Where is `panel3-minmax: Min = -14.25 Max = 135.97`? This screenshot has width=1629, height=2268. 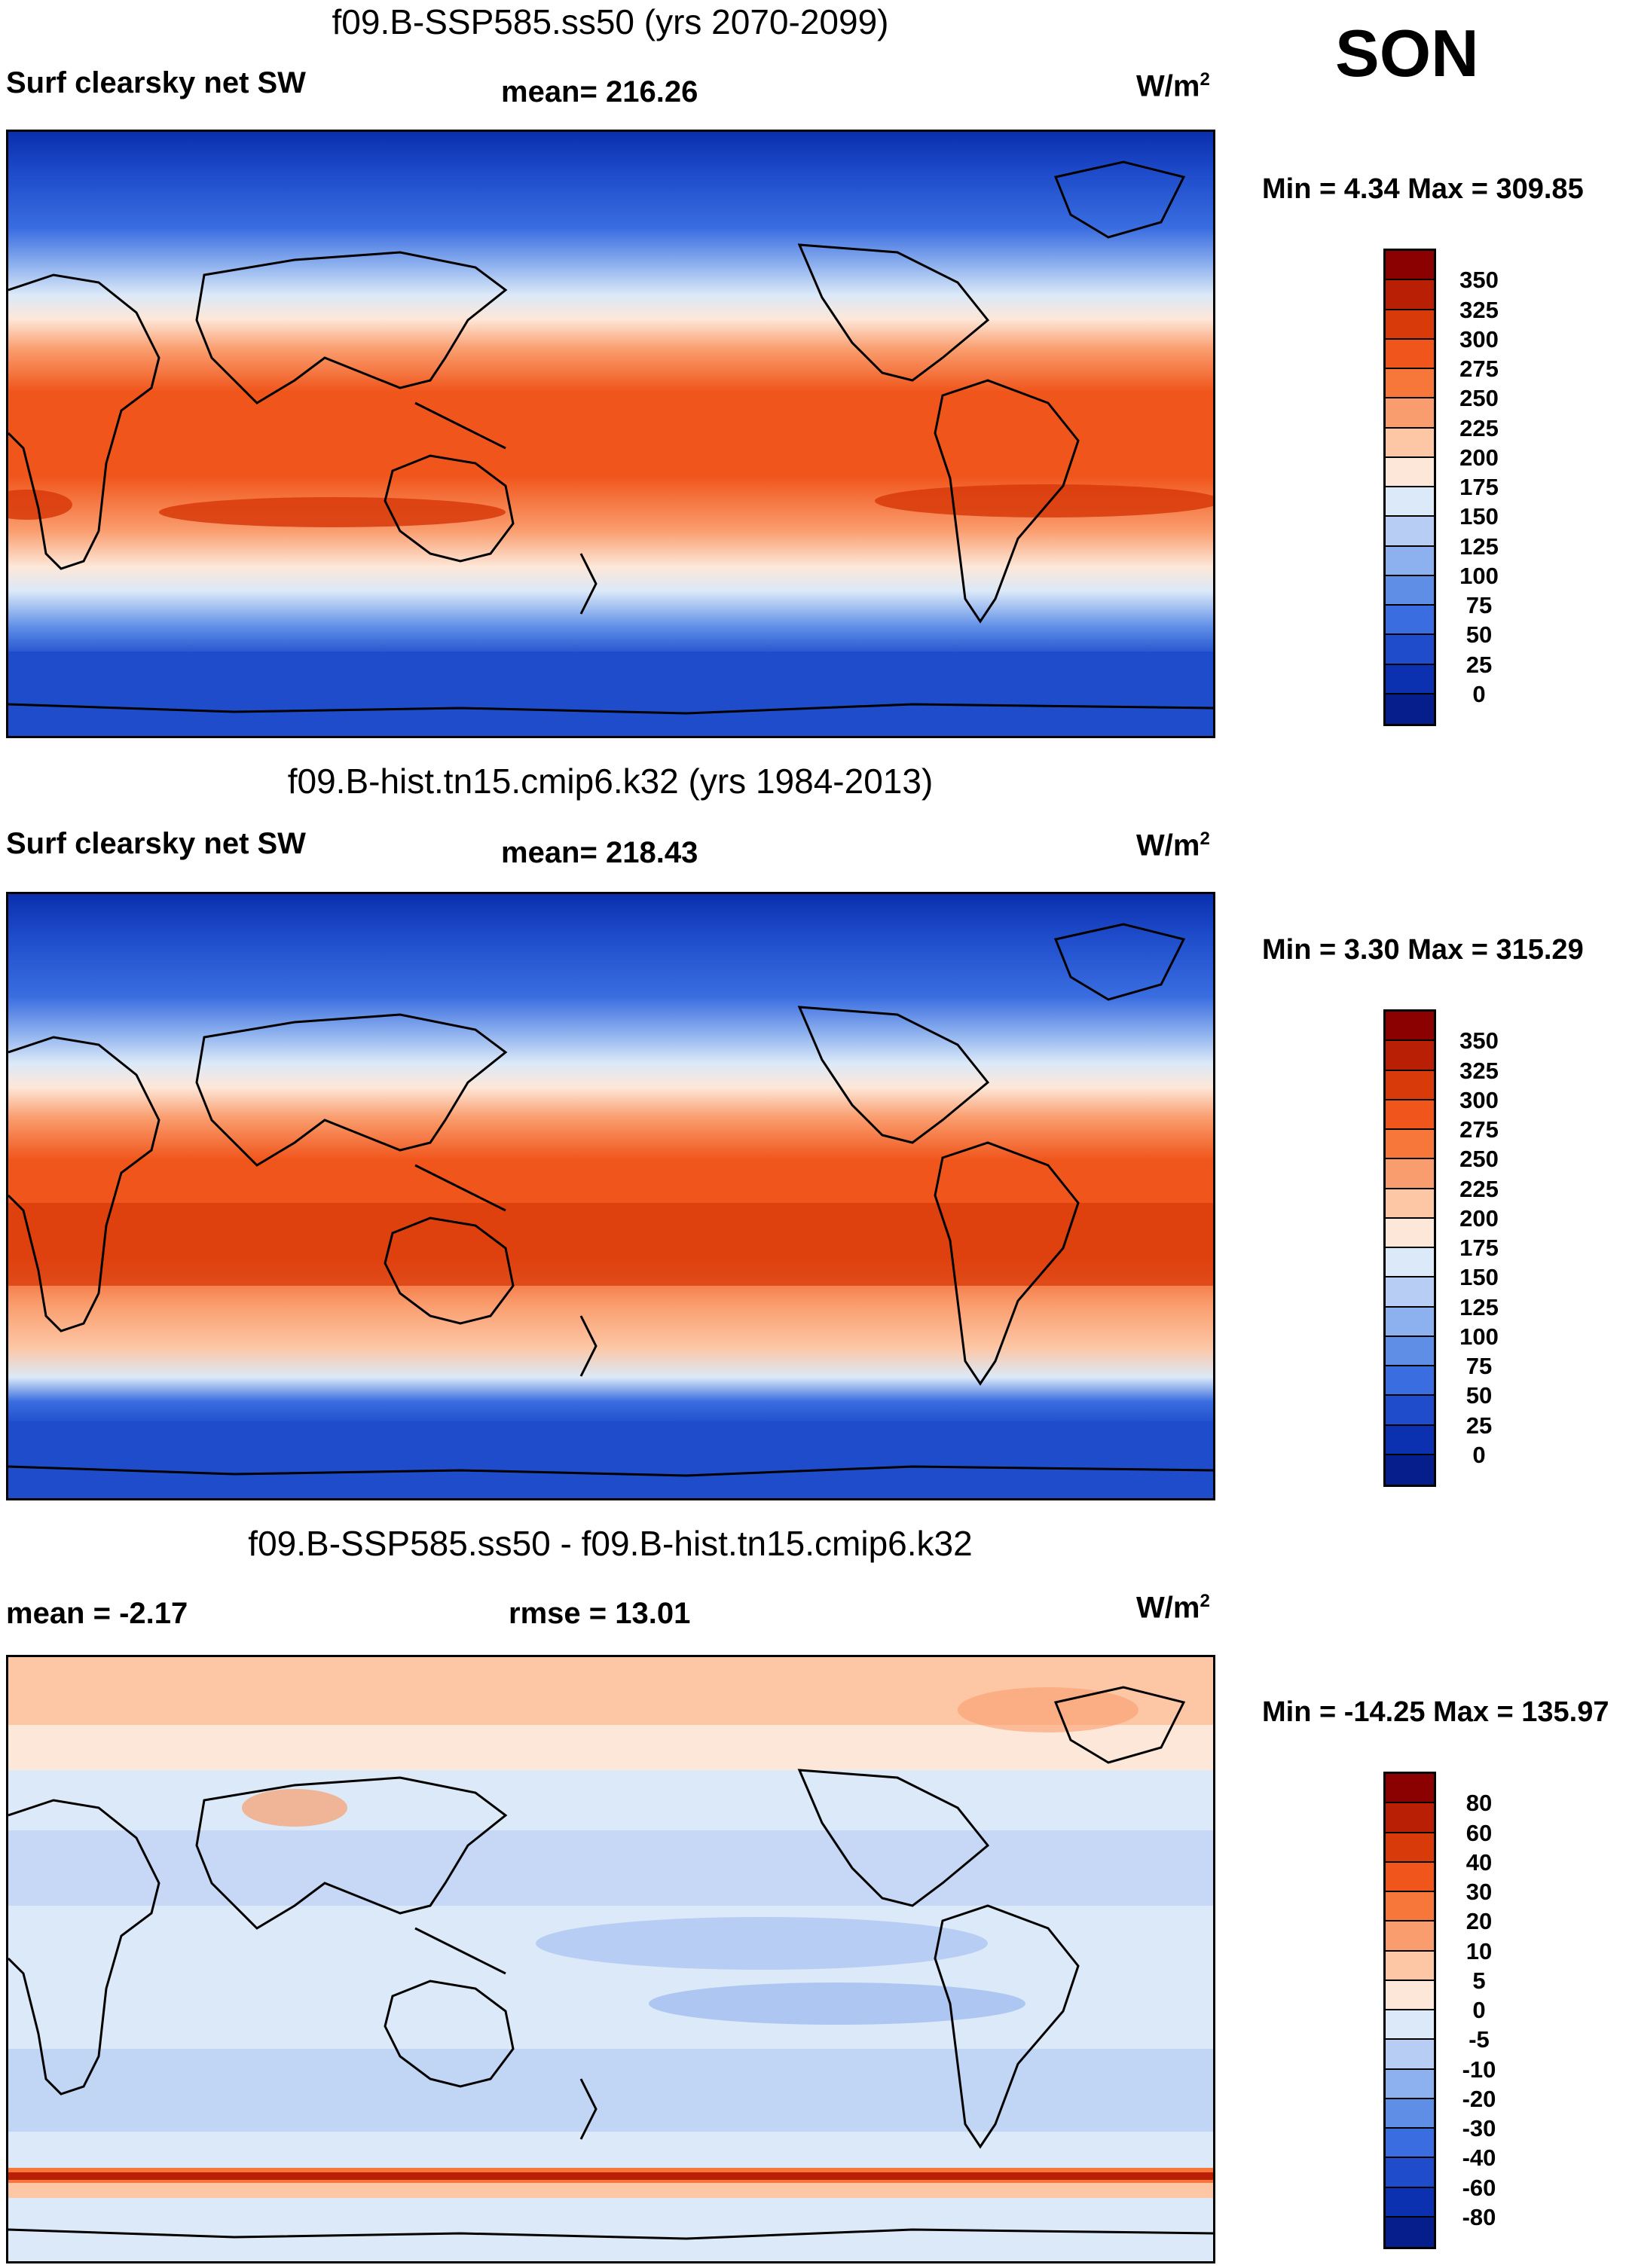
panel3-minmax: Min = -14.25 Max = 135.97 is located at coordinates (1435, 1712).